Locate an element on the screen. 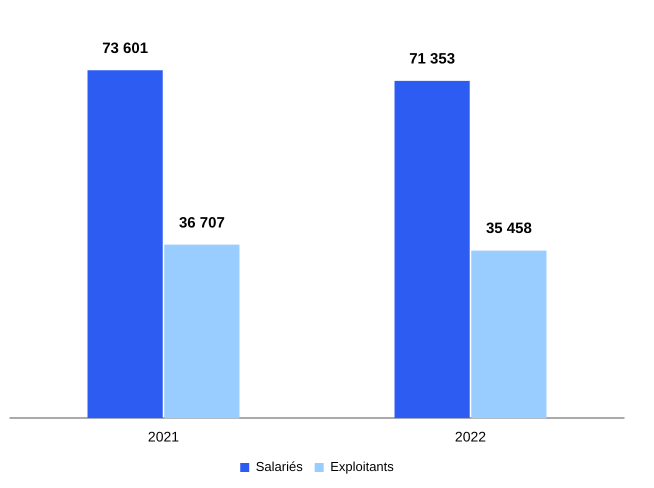 The width and height of the screenshot is (654, 488). data-label: 73 601 is located at coordinates (125, 48).